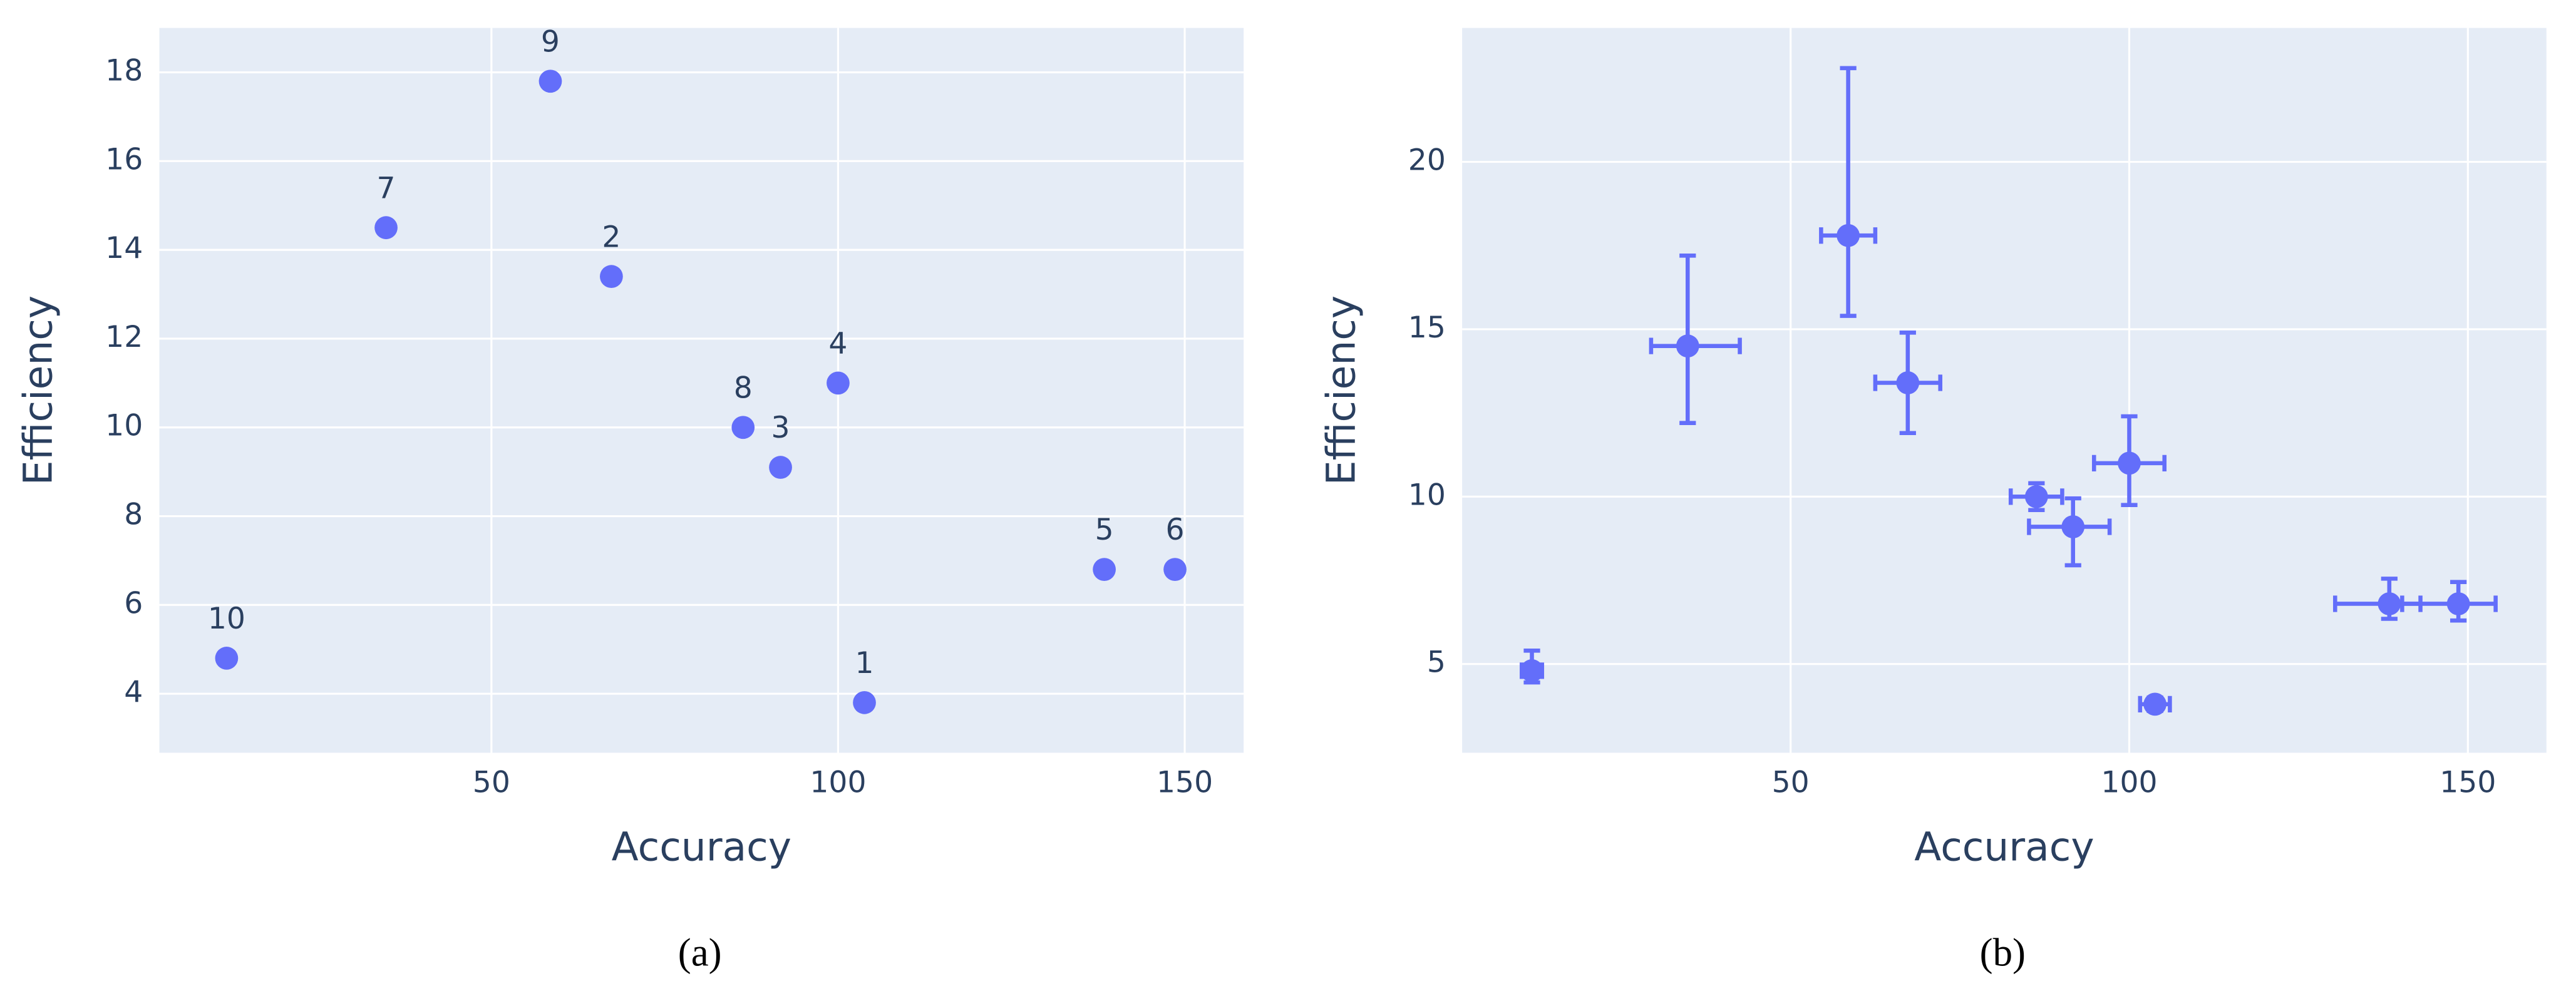  Describe the element at coordinates (1104, 530) in the screenshot. I see `point-label: 5` at that location.